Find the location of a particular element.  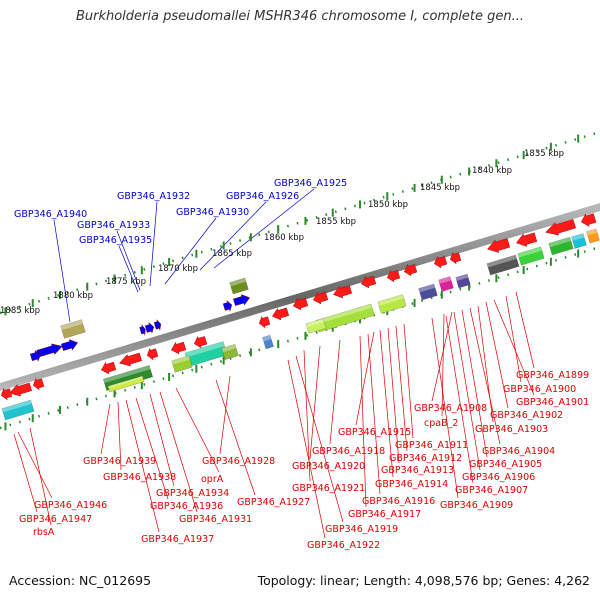

feature-box-lime-rect is located at coordinates (182, 364).